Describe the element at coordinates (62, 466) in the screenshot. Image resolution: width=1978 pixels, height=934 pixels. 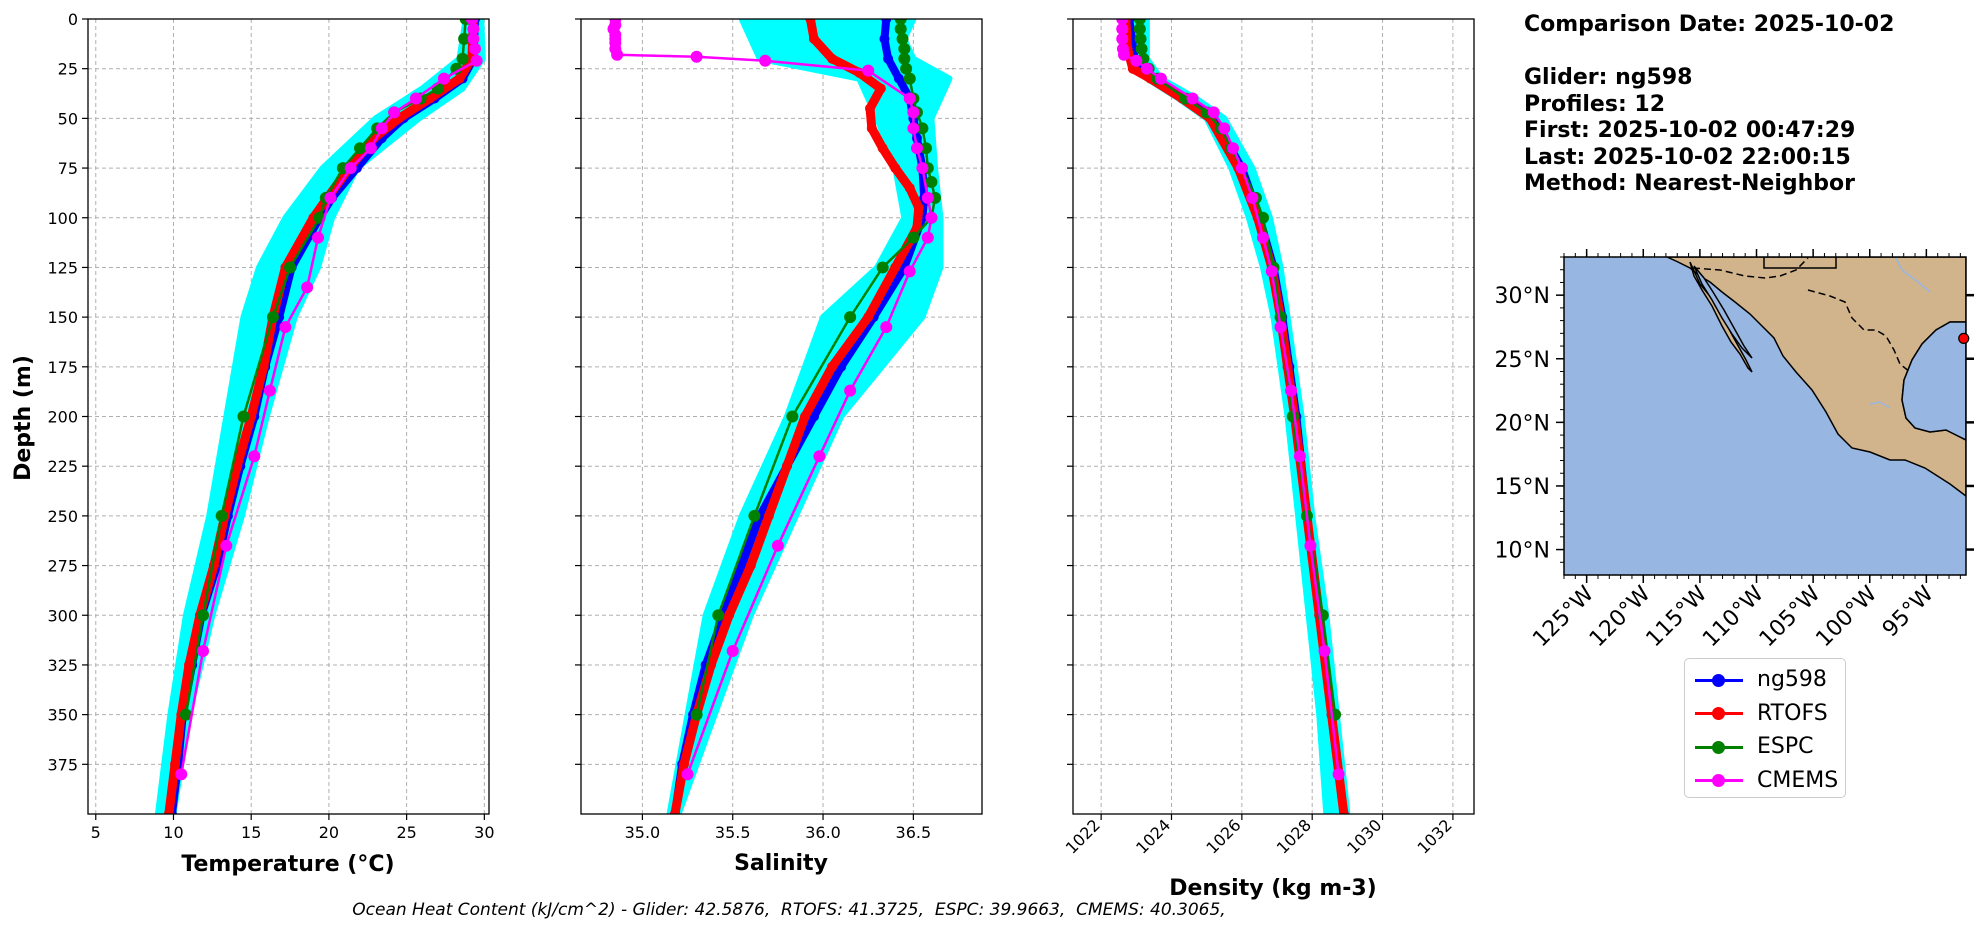
I see `y-tick-label: 225` at that location.